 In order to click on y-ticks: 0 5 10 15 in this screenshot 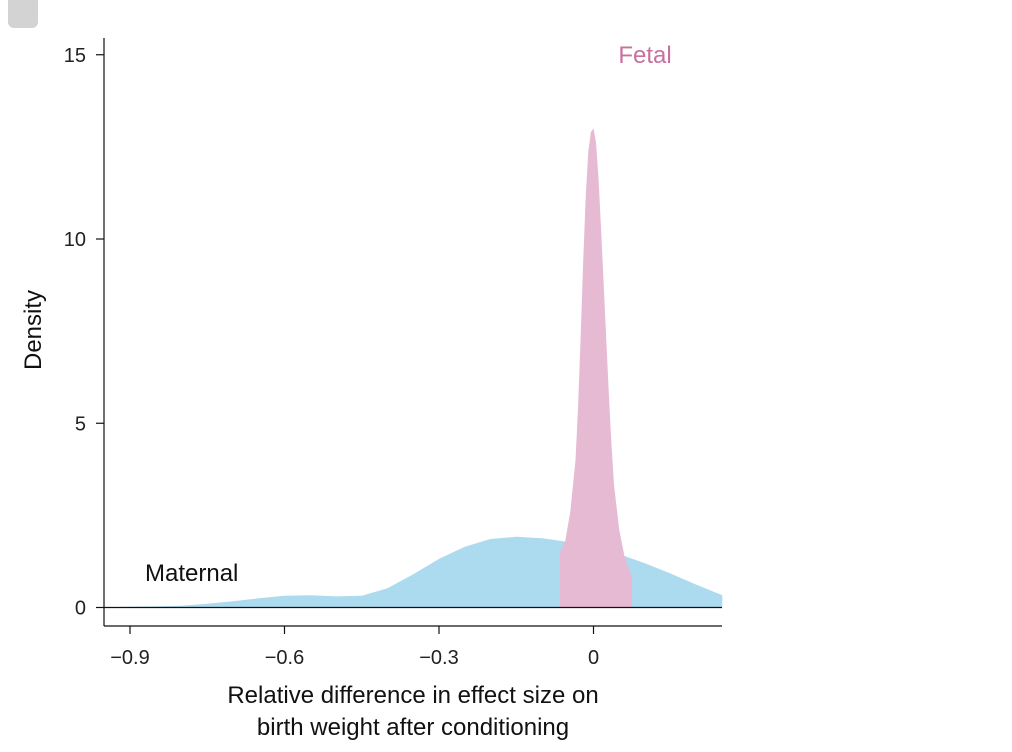, I will do `click(84, 332)`.